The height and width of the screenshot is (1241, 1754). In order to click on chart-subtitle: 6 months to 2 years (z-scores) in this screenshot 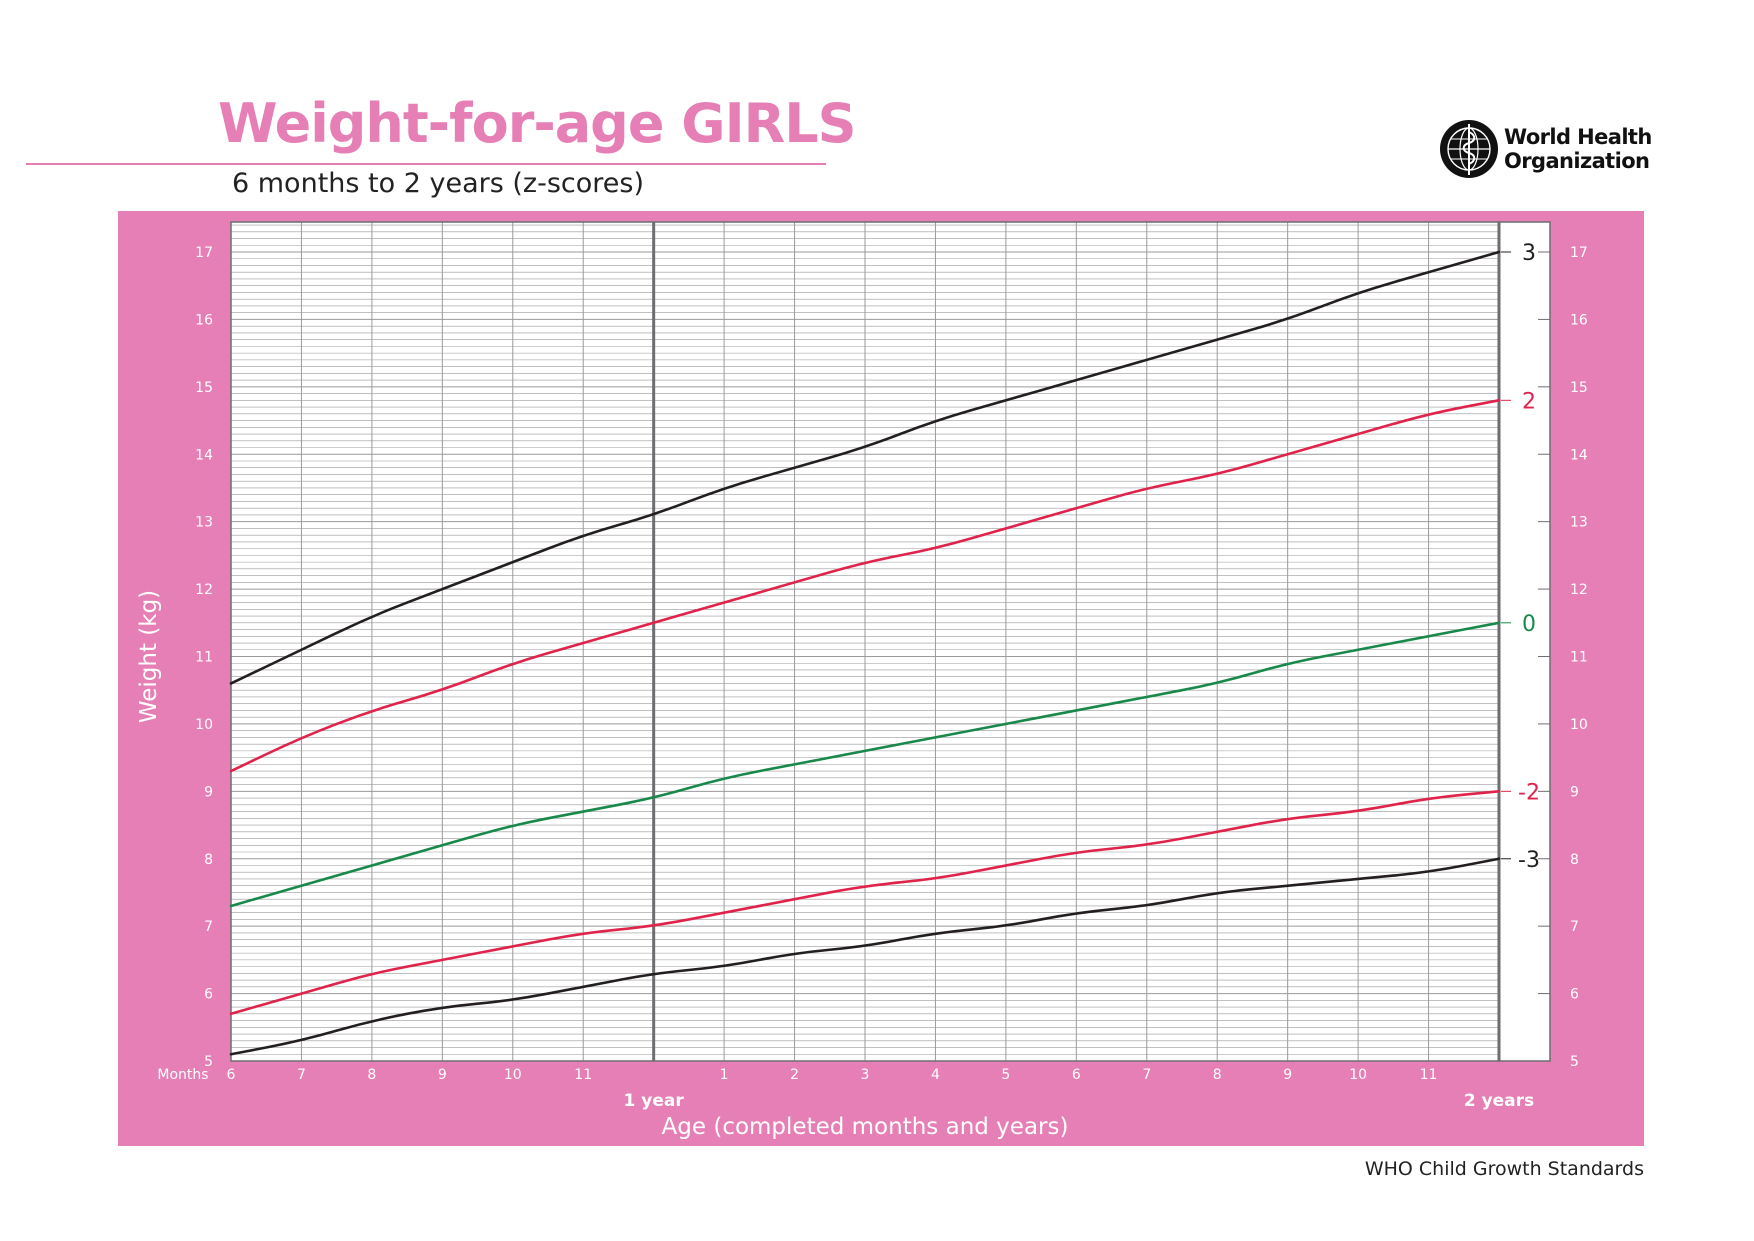, I will do `click(438, 183)`.